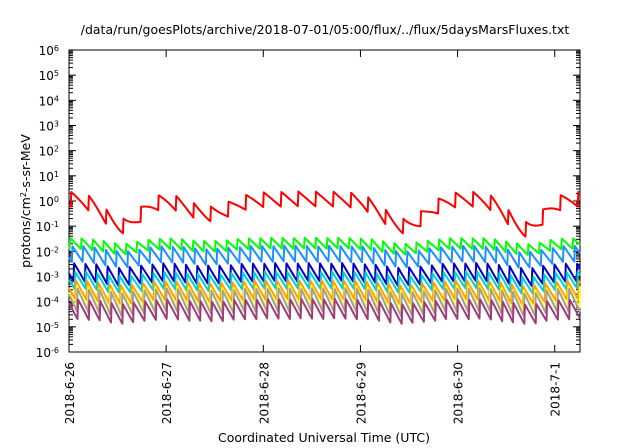 The image size is (640, 448). Describe the element at coordinates (47, 302) in the screenshot. I see `y-tick-label: 10⁻⁴` at that location.